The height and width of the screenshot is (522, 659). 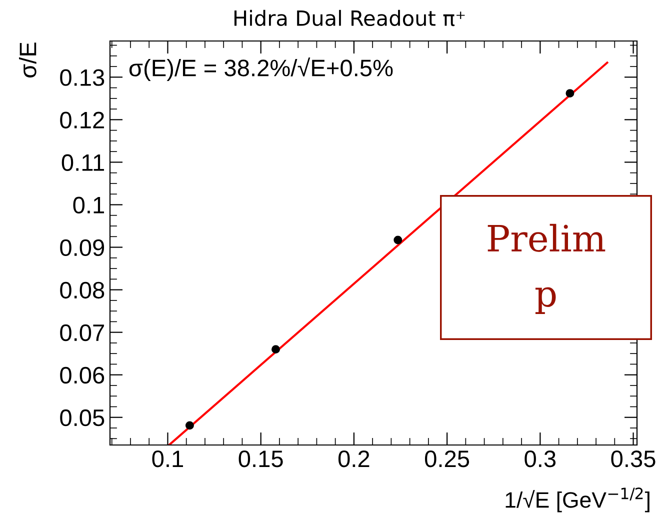 I want to click on x-tick-label: 0.2, so click(x=354, y=459).